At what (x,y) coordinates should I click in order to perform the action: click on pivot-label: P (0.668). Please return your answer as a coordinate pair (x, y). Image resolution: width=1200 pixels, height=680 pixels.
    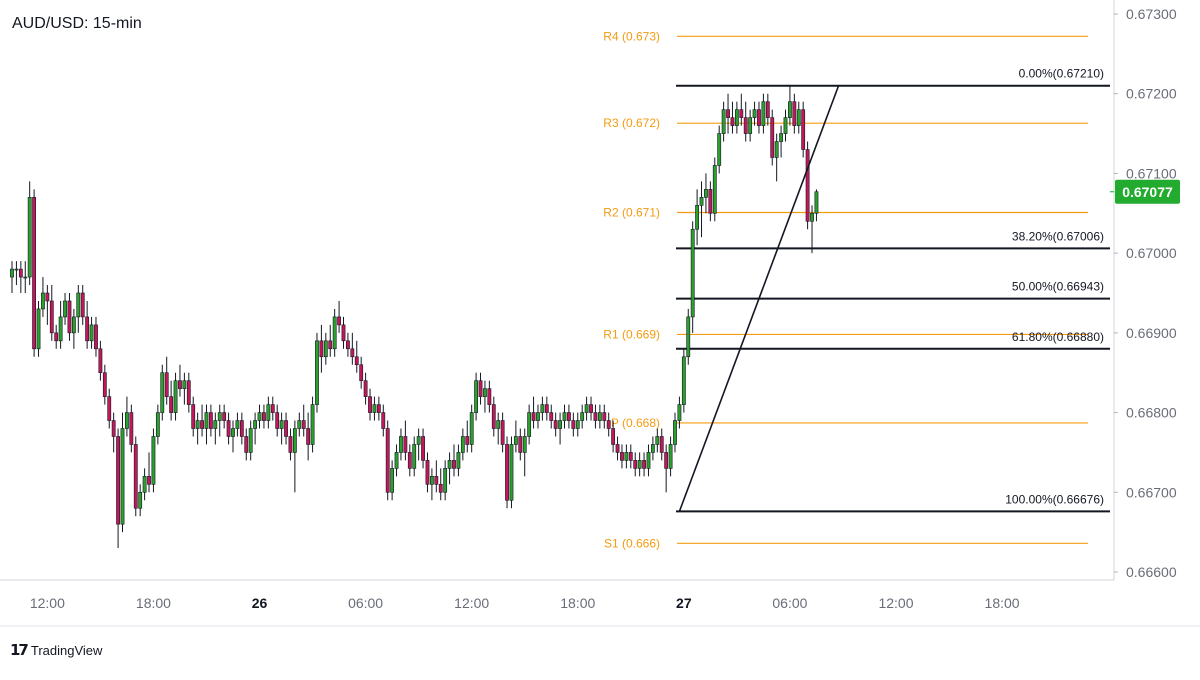
    Looking at the image, I should click on (635, 423).